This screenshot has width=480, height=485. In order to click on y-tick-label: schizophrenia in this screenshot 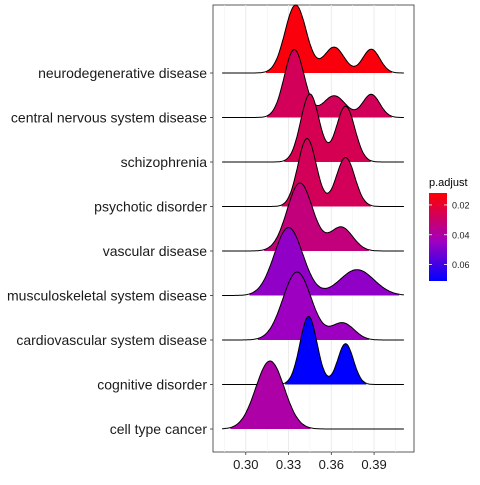, I will do `click(164, 162)`.